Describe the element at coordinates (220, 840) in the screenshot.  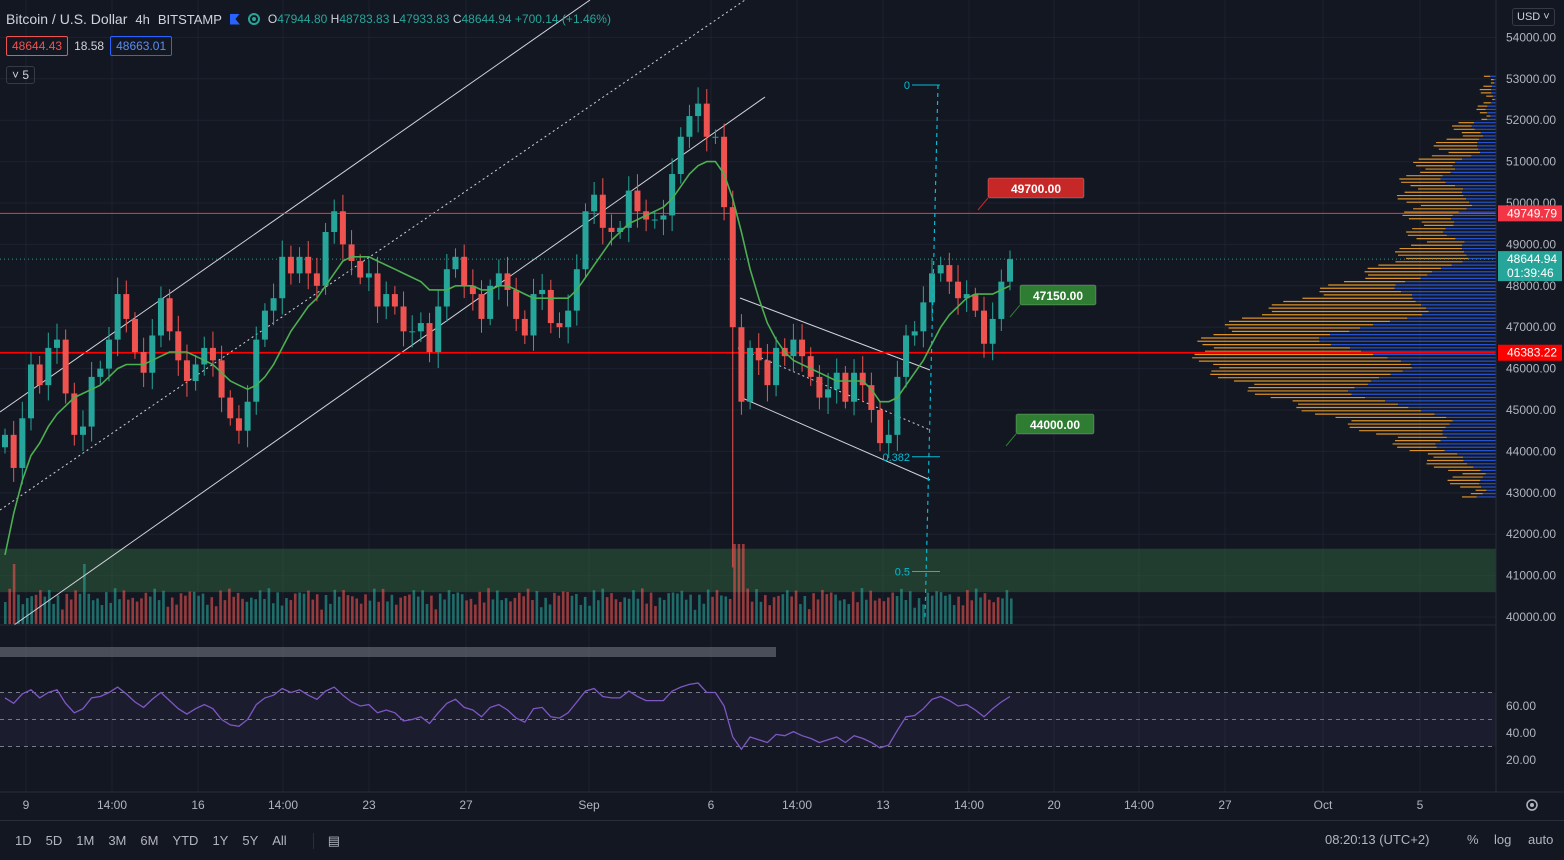
I see `range-button-1y: 1Y` at that location.